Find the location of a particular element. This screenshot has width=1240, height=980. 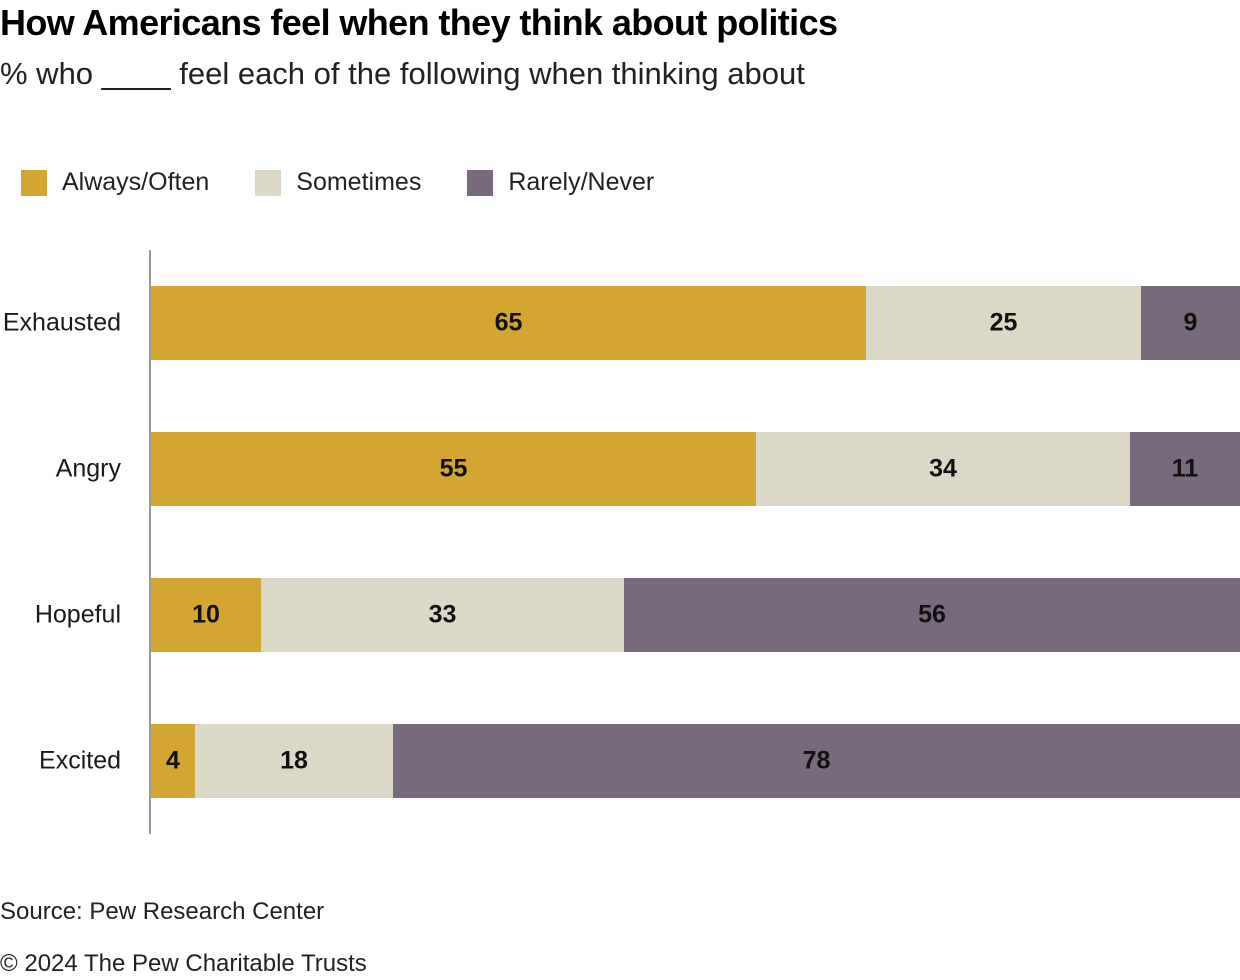

bar-hopeful-rarely-never is located at coordinates (932, 615).